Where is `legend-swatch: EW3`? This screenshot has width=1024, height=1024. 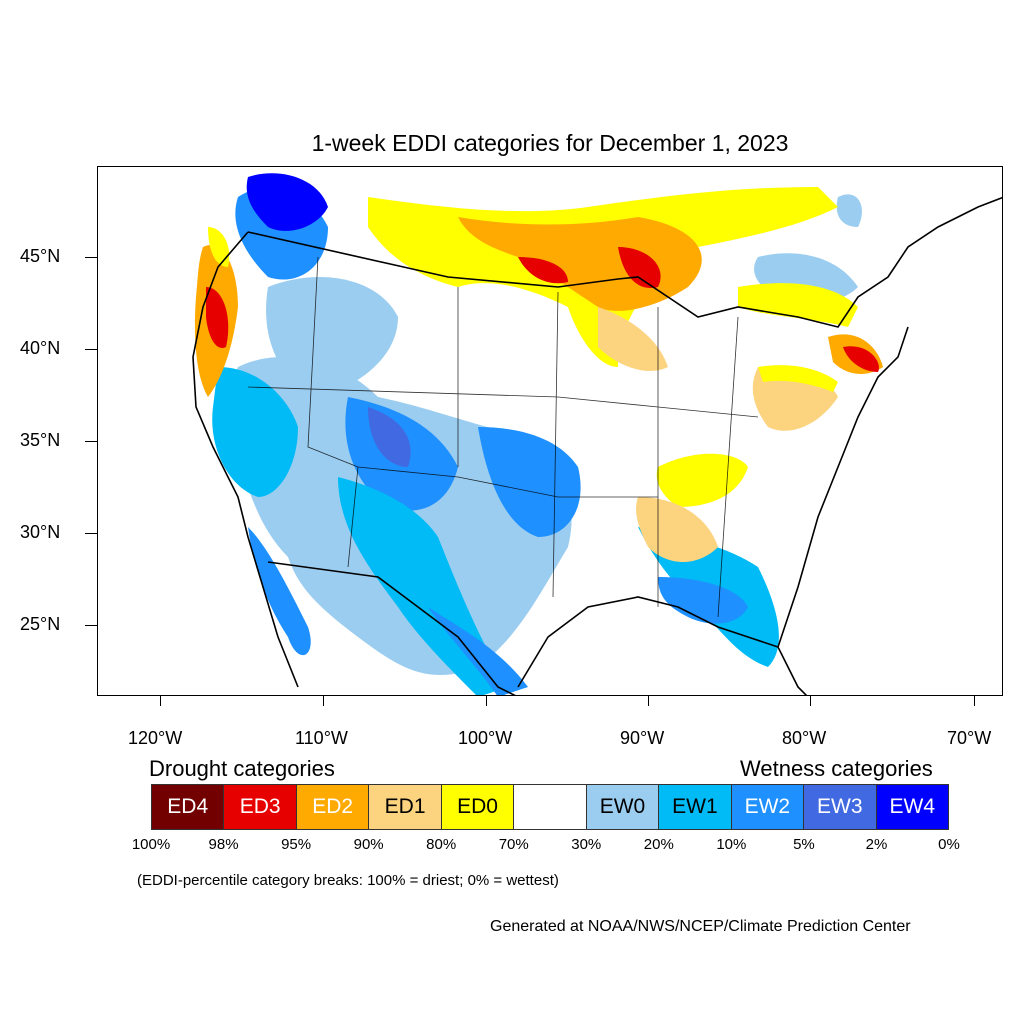 legend-swatch: EW3 is located at coordinates (840, 807).